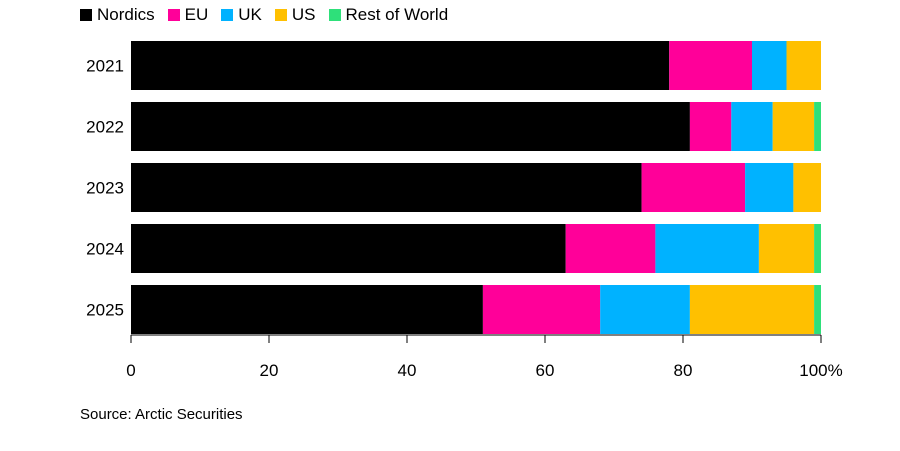  Describe the element at coordinates (105, 188) in the screenshot. I see `category-label-2023: 2023` at that location.